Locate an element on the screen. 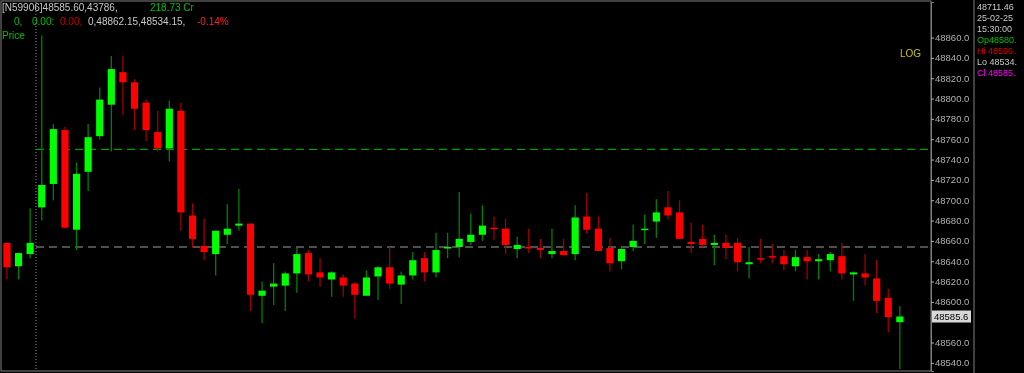  y-tick-label: 48600.0 is located at coordinates (952, 302).